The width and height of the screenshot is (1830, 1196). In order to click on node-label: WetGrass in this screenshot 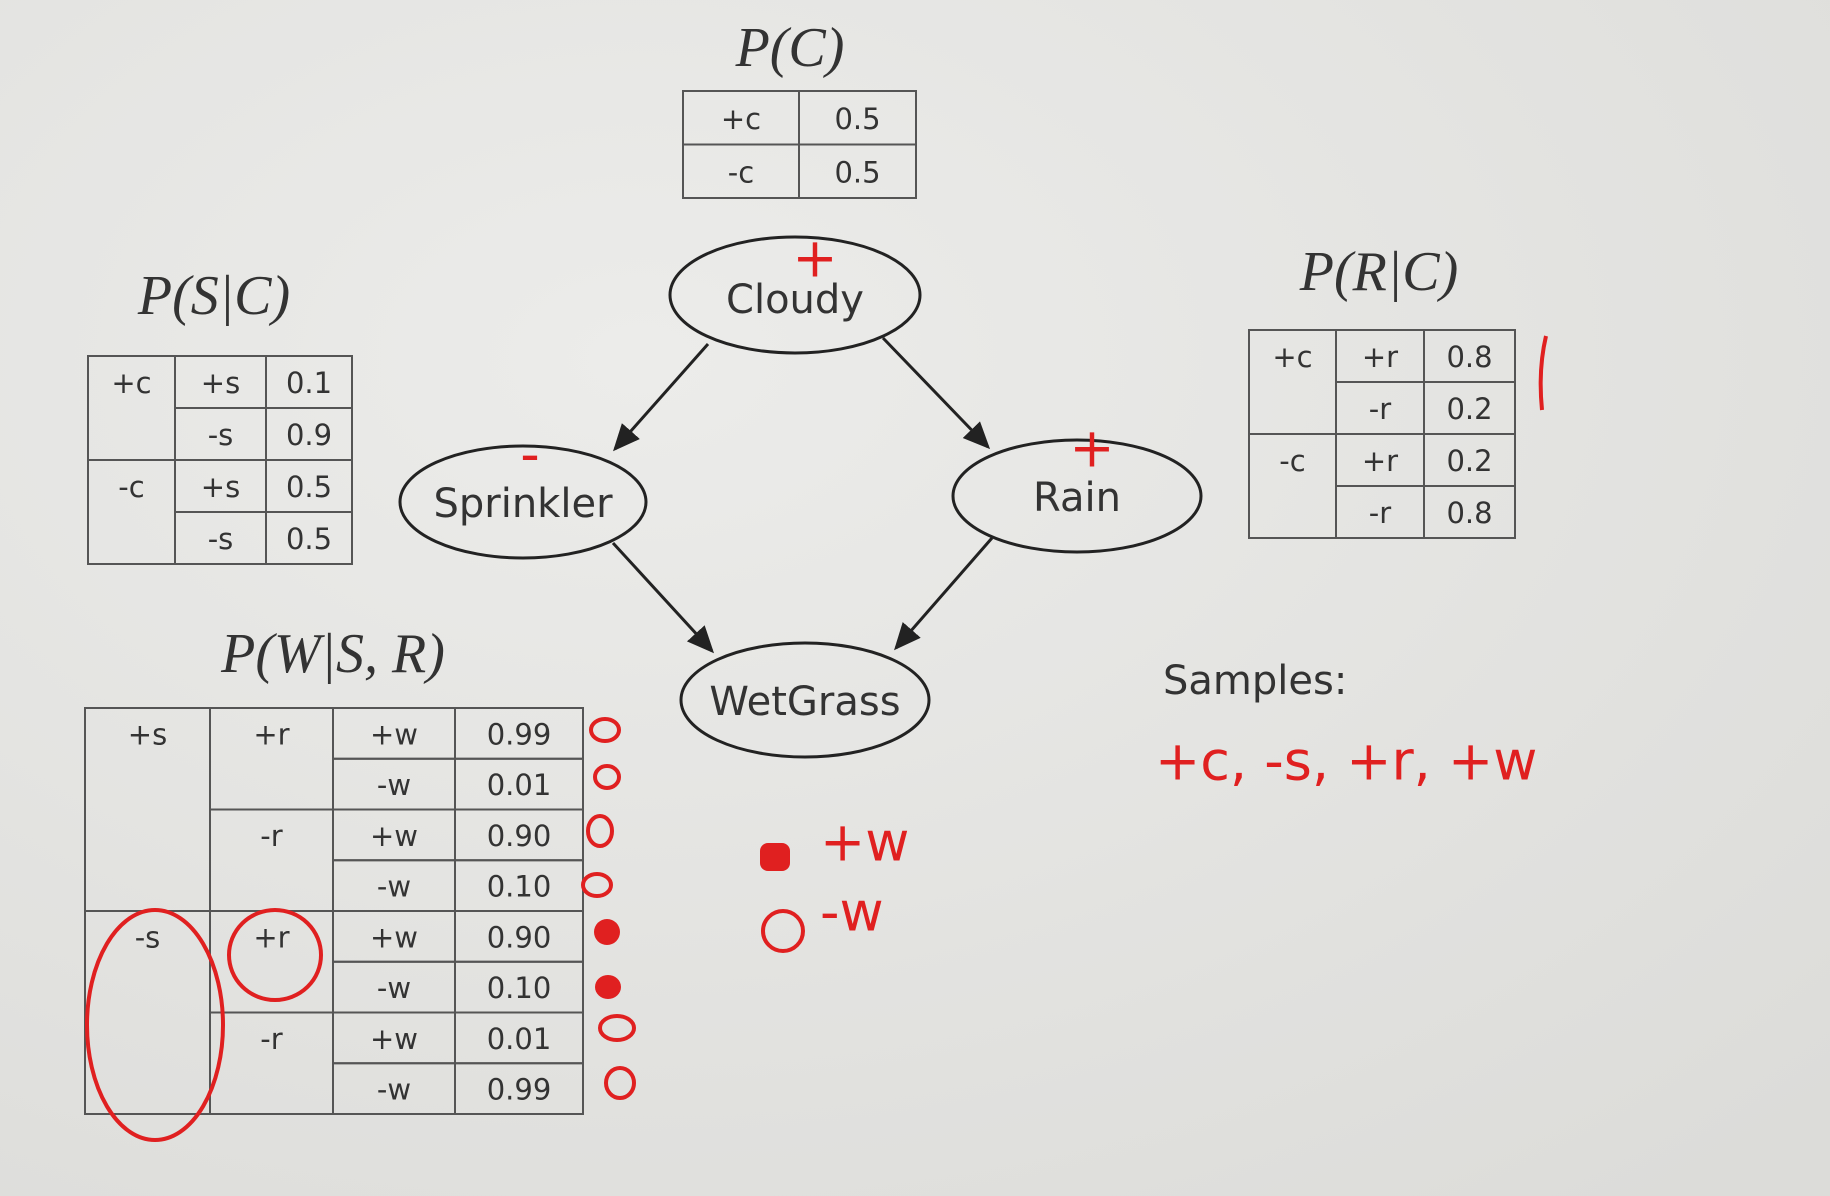, I will do `click(804, 702)`.